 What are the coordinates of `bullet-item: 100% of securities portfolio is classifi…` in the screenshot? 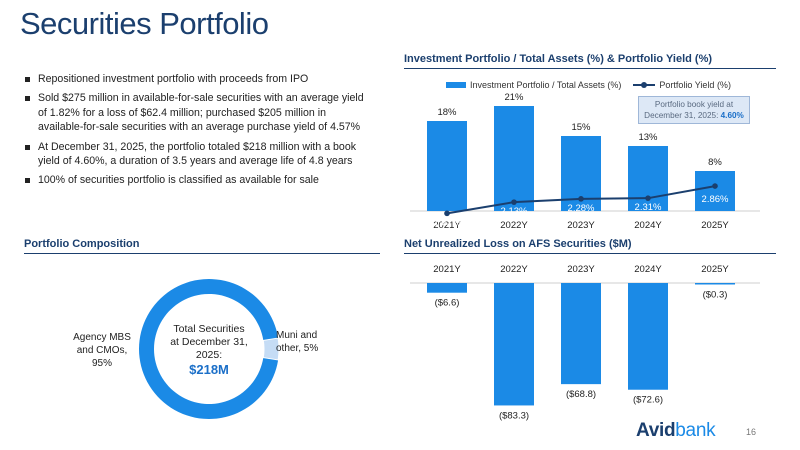 It's located at (196, 180).